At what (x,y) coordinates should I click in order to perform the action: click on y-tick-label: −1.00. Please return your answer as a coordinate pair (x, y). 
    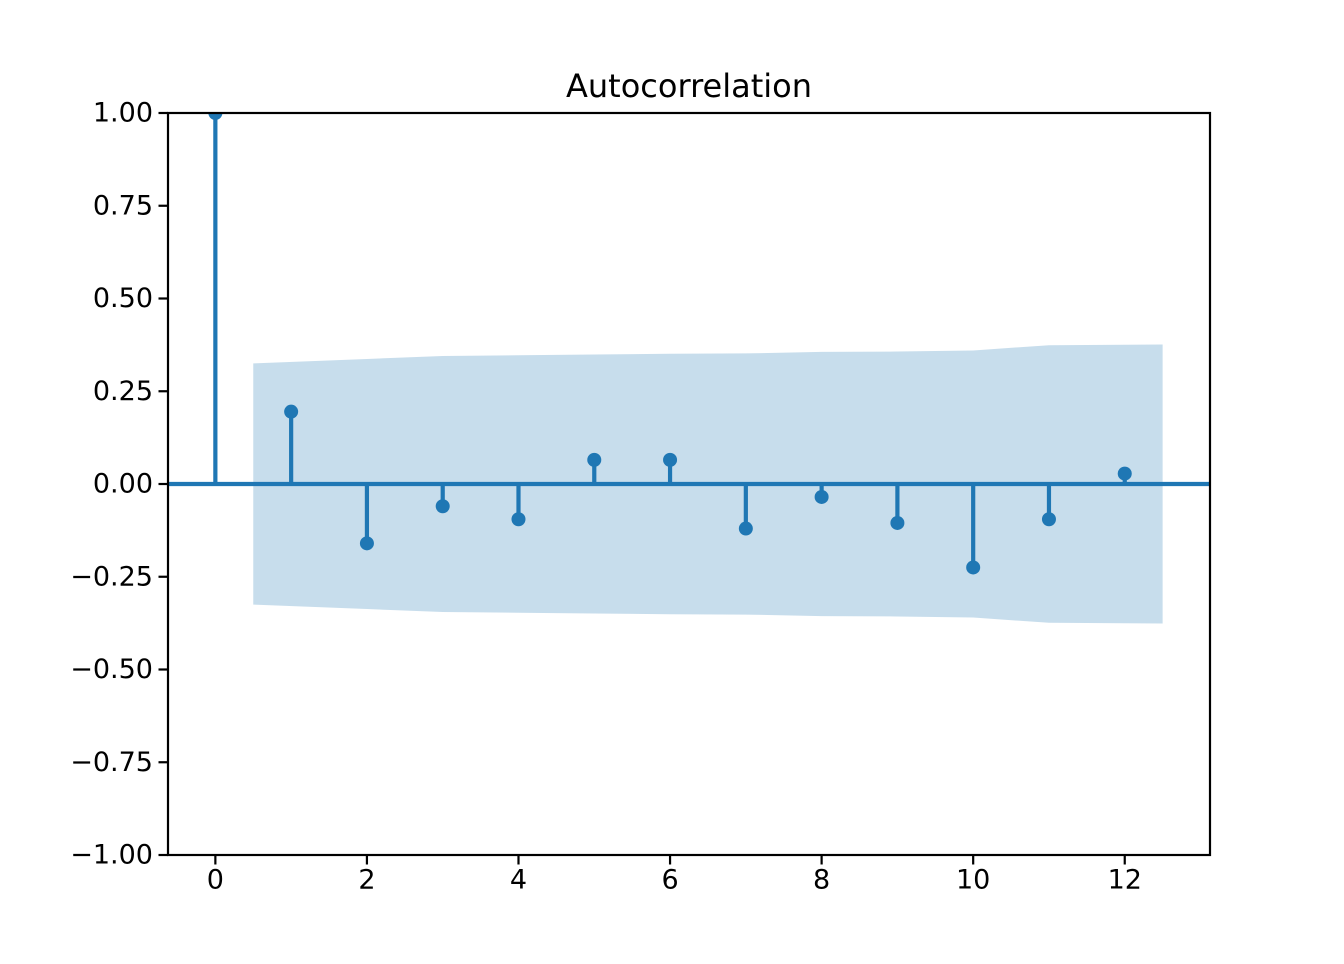
    Looking at the image, I should click on (111, 855).